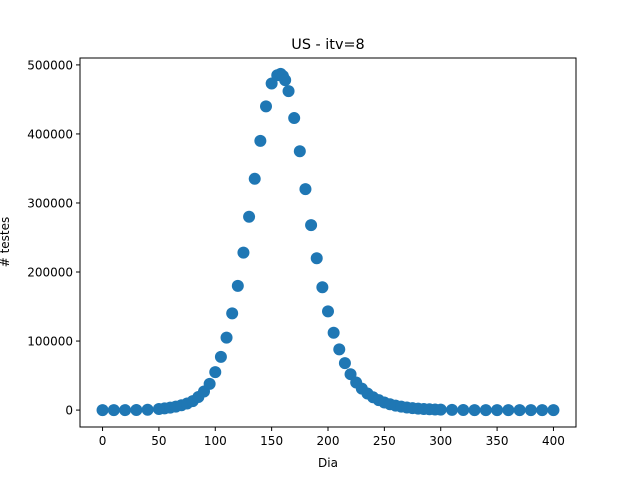 This screenshot has height=480, width=640. Describe the element at coordinates (271, 441) in the screenshot. I see `x-tick-label: 150` at that location.